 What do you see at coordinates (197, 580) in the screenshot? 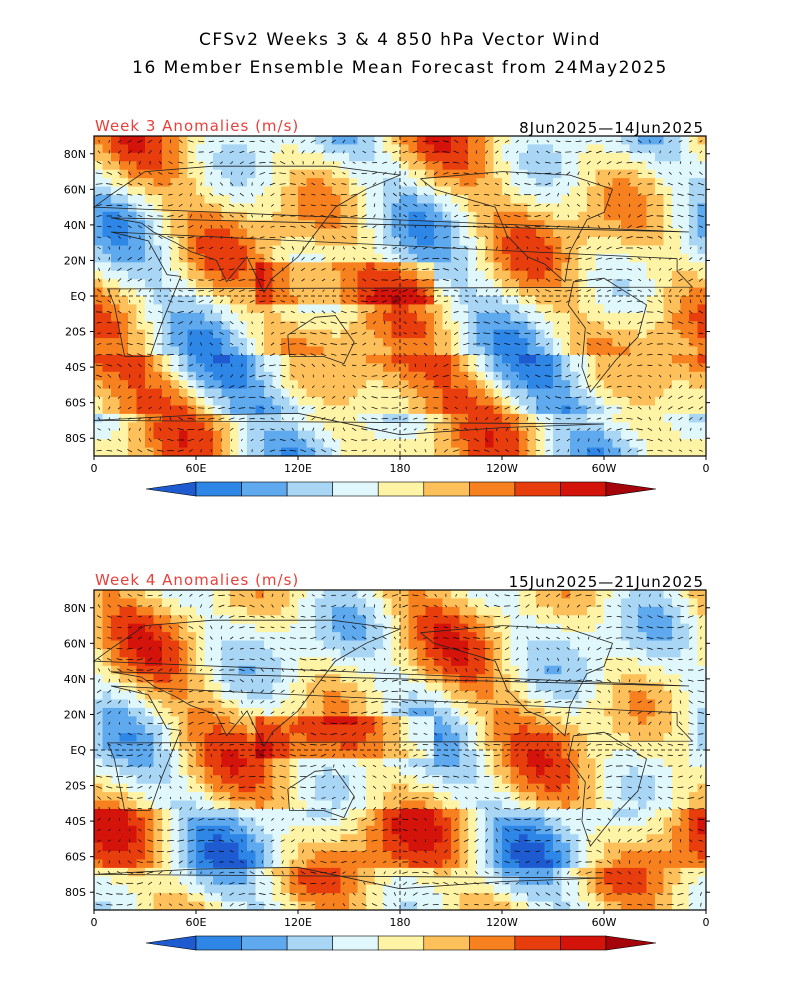
I see `week4-label: Week 4 Anomalies (m/s)` at bounding box center [197, 580].